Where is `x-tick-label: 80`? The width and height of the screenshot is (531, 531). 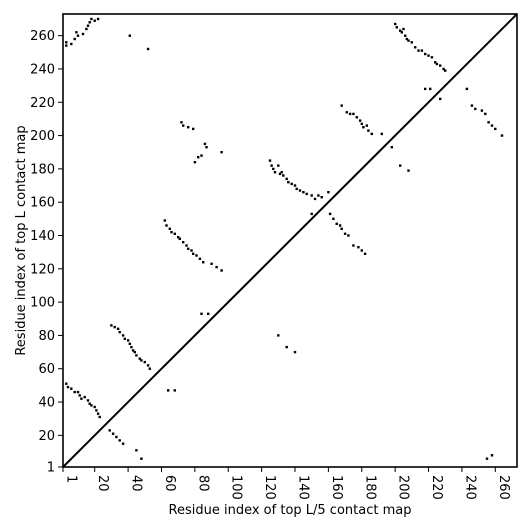 x-tick-label: 80 is located at coordinates (202, 483).